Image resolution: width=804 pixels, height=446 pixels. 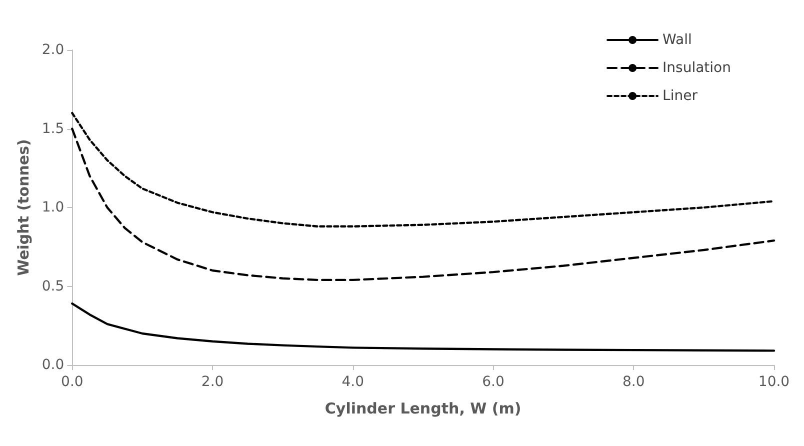 What do you see at coordinates (53, 365) in the screenshot?
I see `y-tick-label: 0.0` at bounding box center [53, 365].